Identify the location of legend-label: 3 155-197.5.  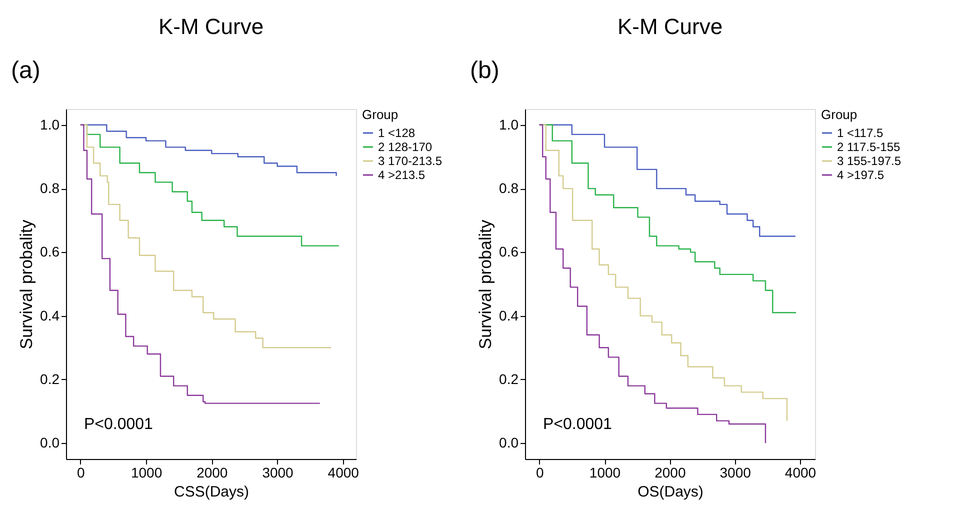
(869, 161).